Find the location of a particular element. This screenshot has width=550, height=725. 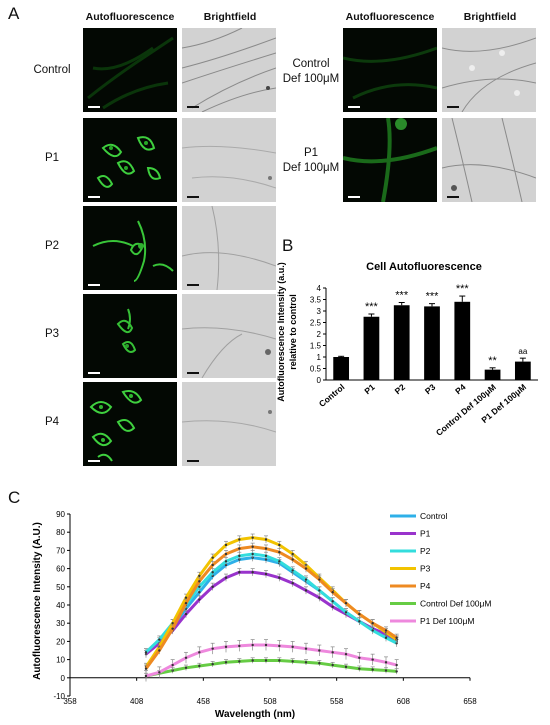

micrograph-fluo-p1-def is located at coordinates (390, 160).